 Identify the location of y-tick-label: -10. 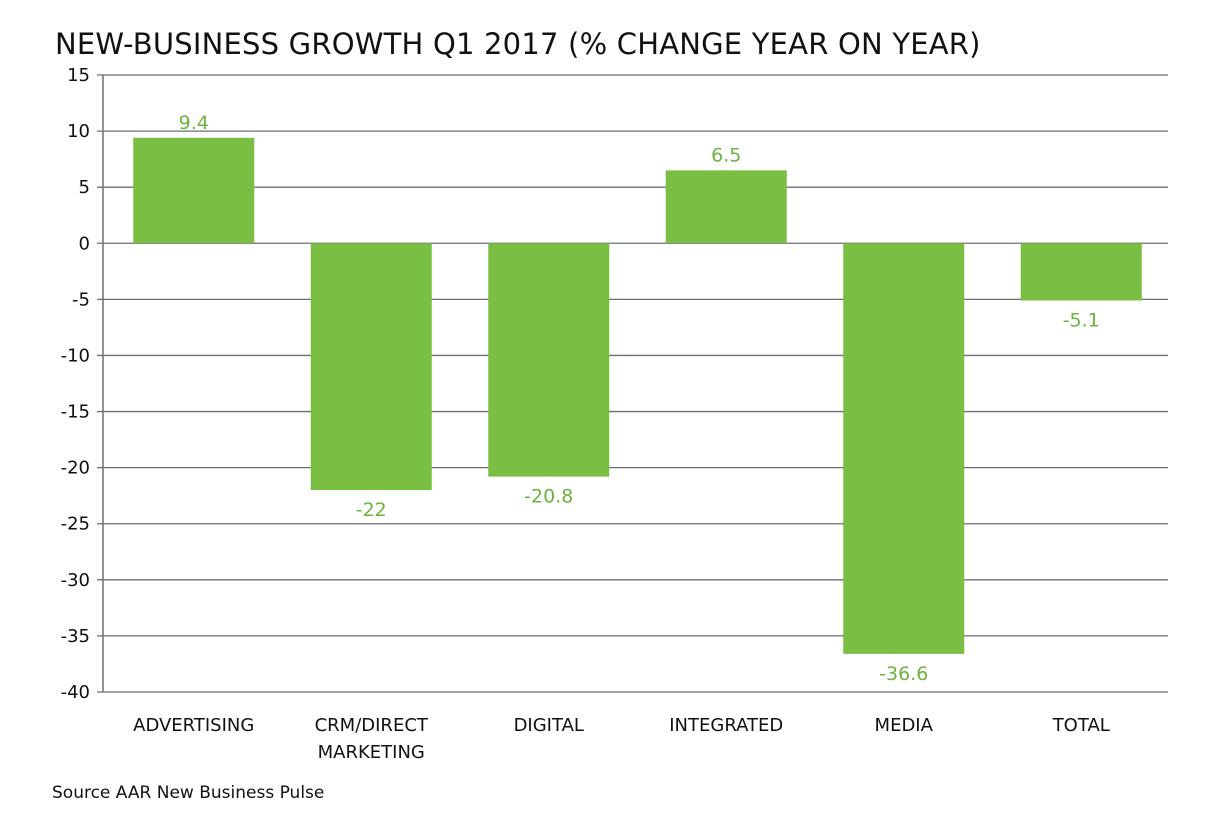
(75, 355).